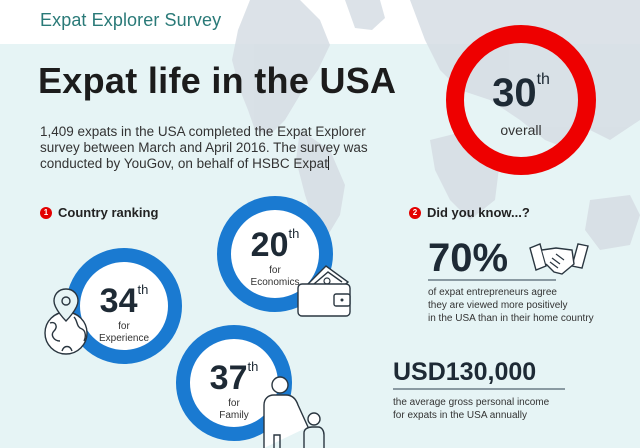 The image size is (640, 448). I want to click on overall-rank-value: 30, so click(514, 93).